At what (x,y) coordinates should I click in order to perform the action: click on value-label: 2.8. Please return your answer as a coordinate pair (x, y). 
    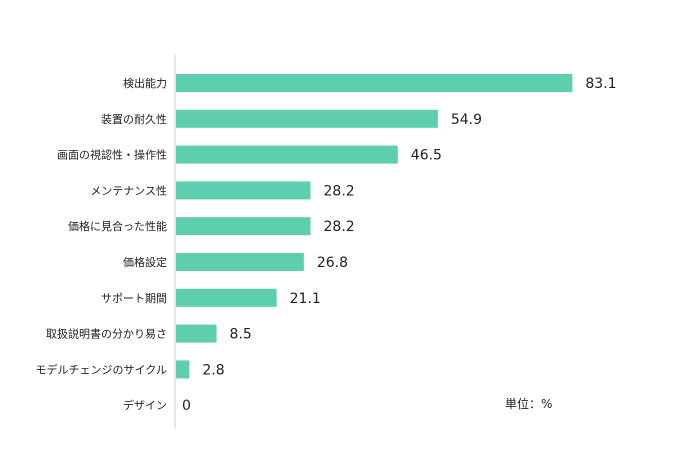
    Looking at the image, I should click on (213, 370).